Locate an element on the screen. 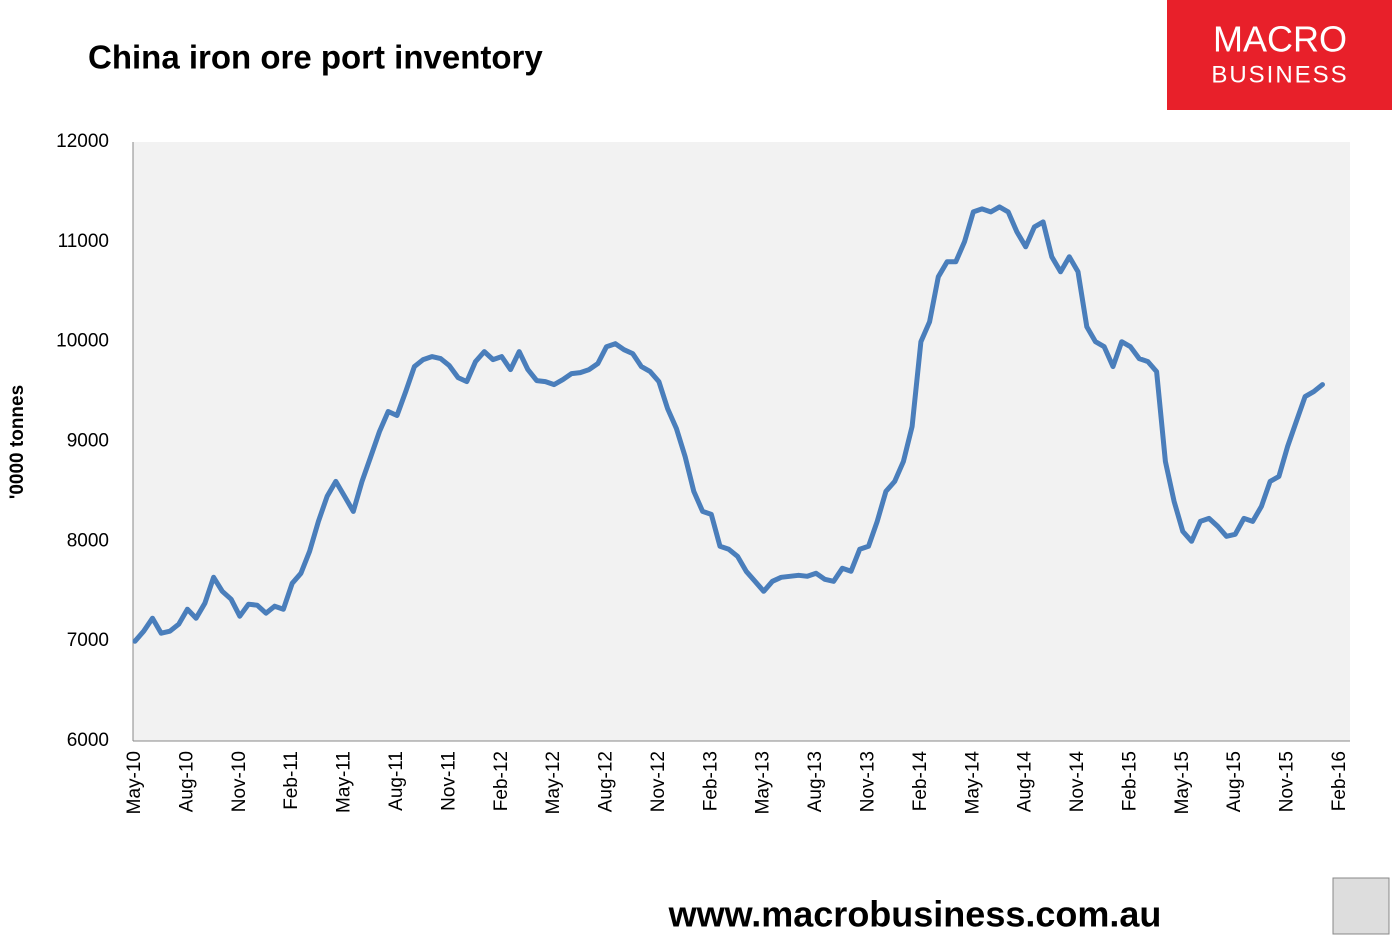 The width and height of the screenshot is (1392, 936). x-tick-label: May-12 is located at coordinates (553, 782).